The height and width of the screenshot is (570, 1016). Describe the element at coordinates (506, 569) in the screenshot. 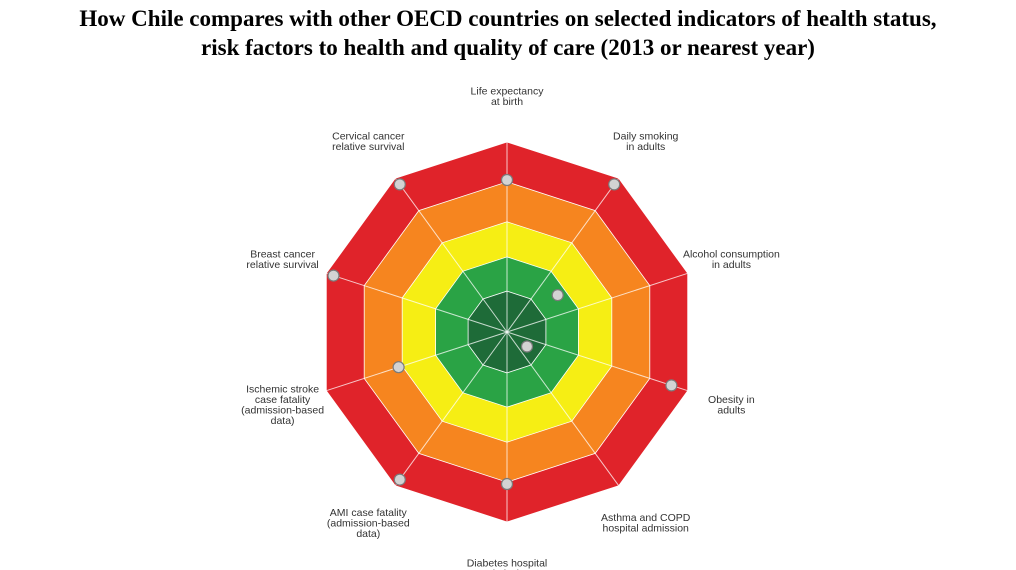

I see `axis-label-line: admission` at that location.